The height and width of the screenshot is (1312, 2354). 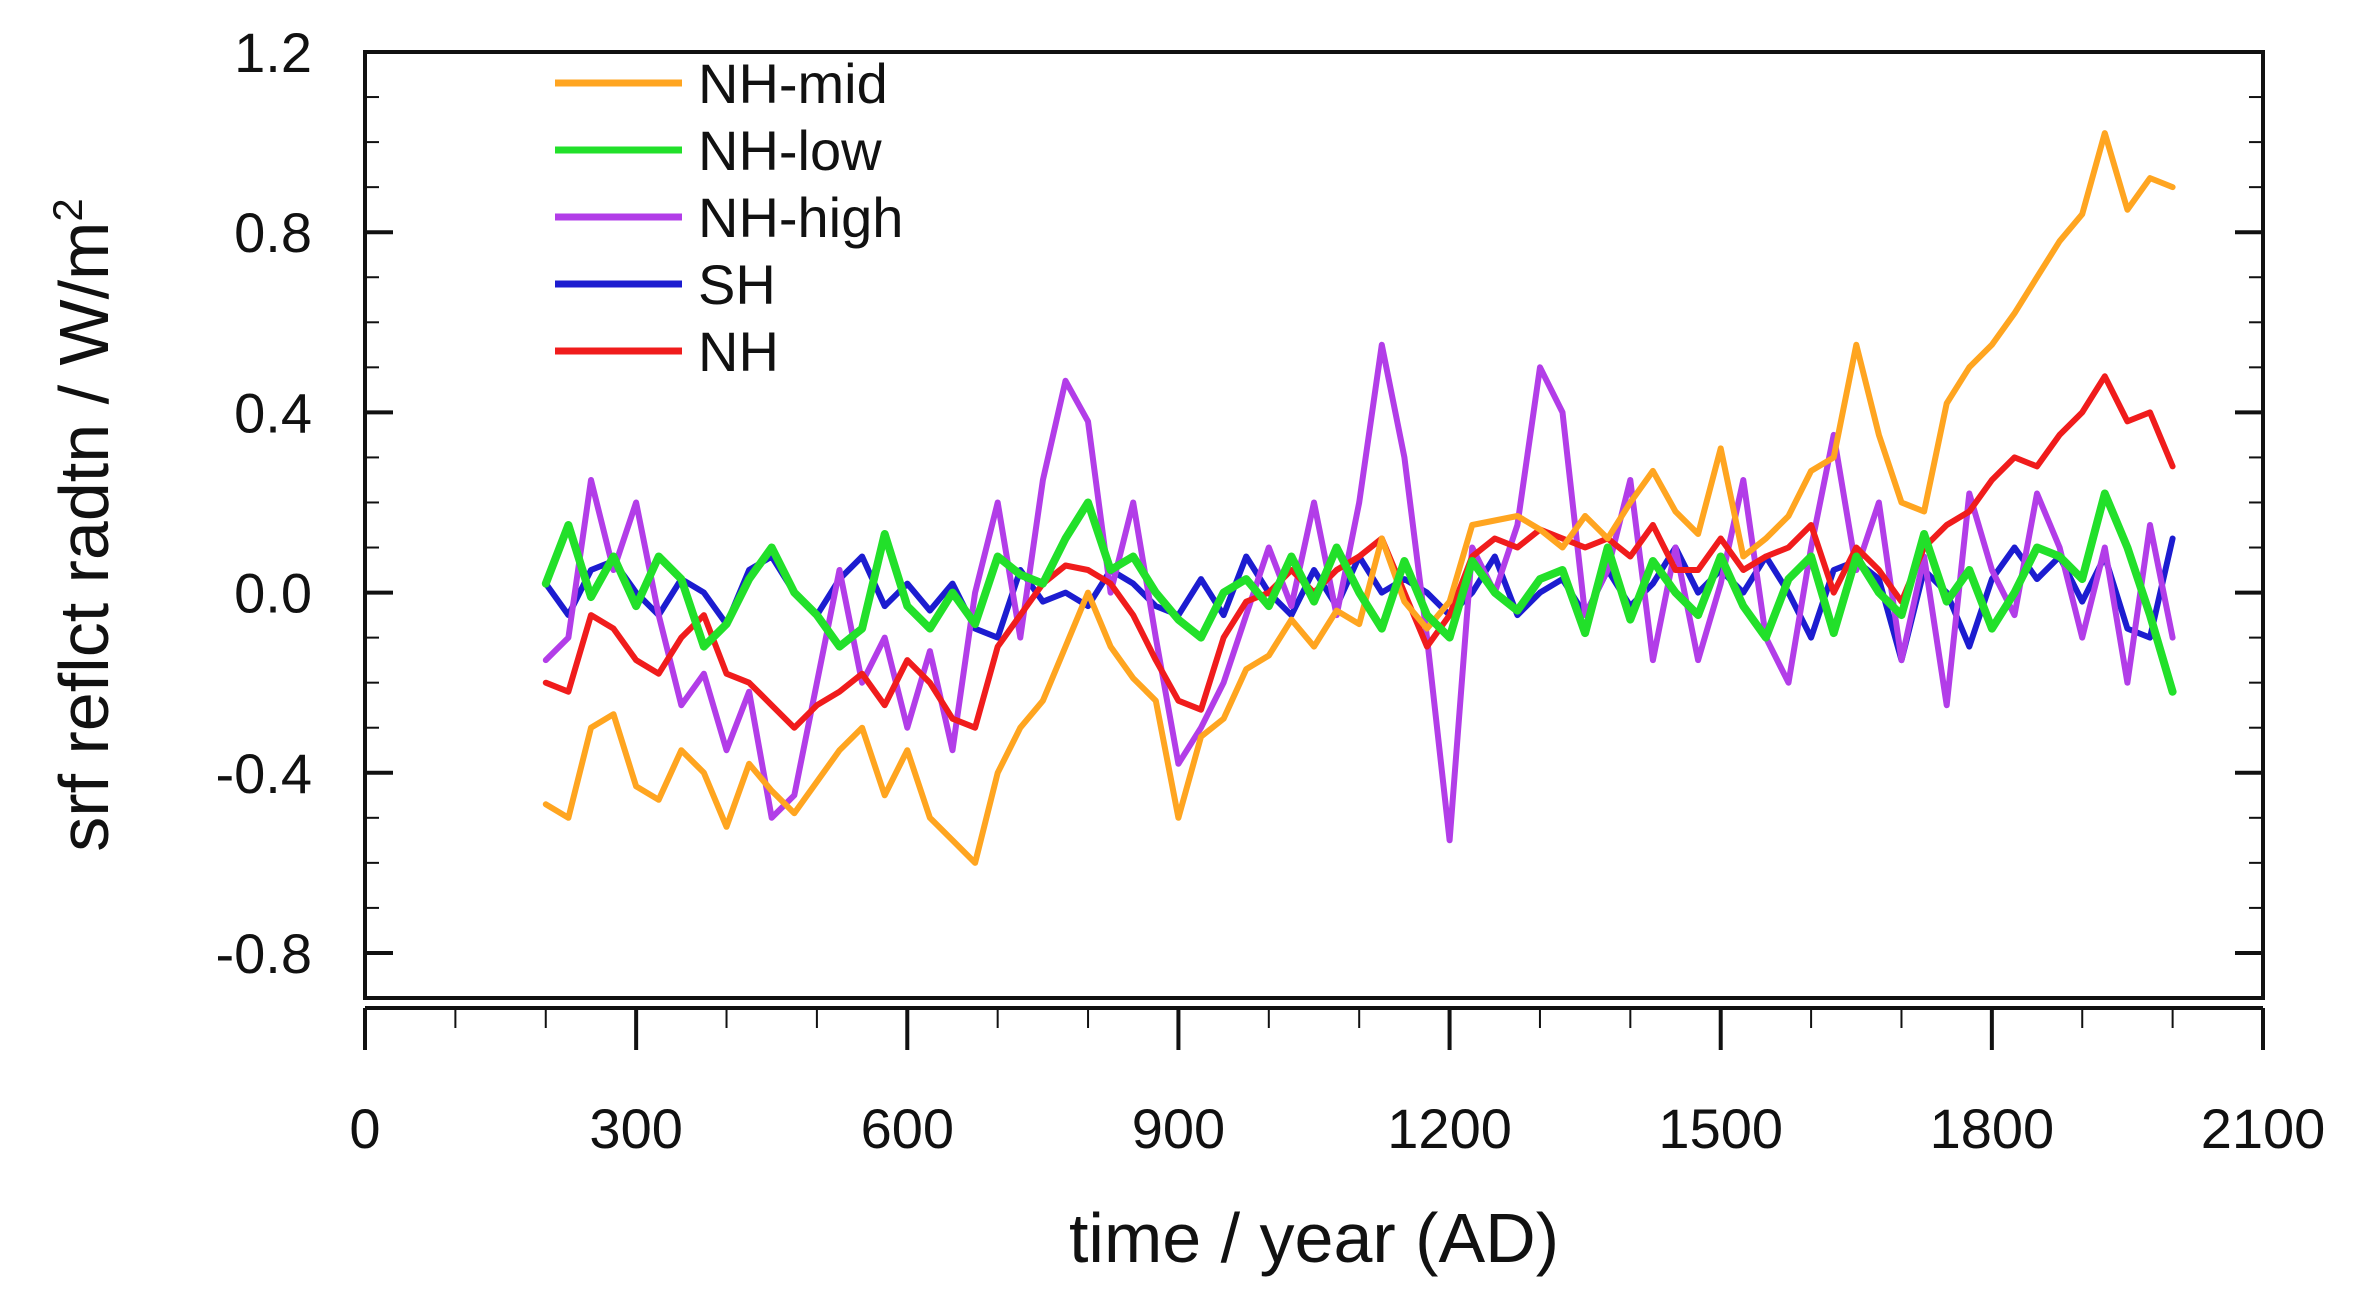 I want to click on x-tick-label: 1800, so click(x=1992, y=1128).